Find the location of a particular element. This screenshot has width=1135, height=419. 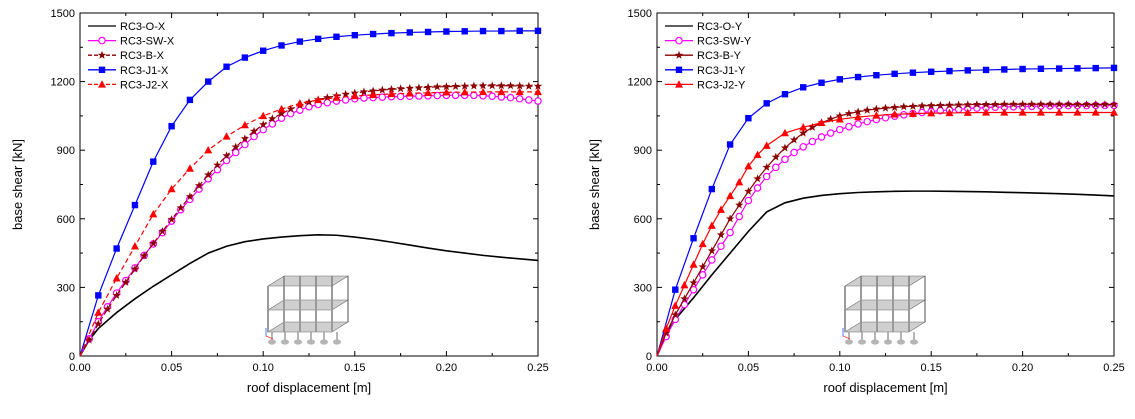

legend: RC3-O-Y RC3-SW-Y RC3-B-Y RC3-J1-Y RC3-J2-Y is located at coordinates (708, 56).